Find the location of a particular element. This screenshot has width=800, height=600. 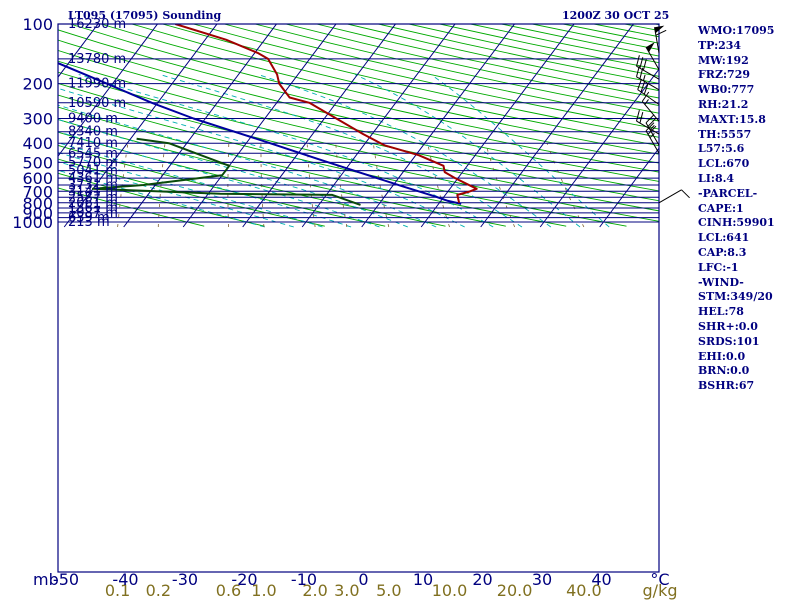

stat-line: BSHR:67 is located at coordinates (726, 386).